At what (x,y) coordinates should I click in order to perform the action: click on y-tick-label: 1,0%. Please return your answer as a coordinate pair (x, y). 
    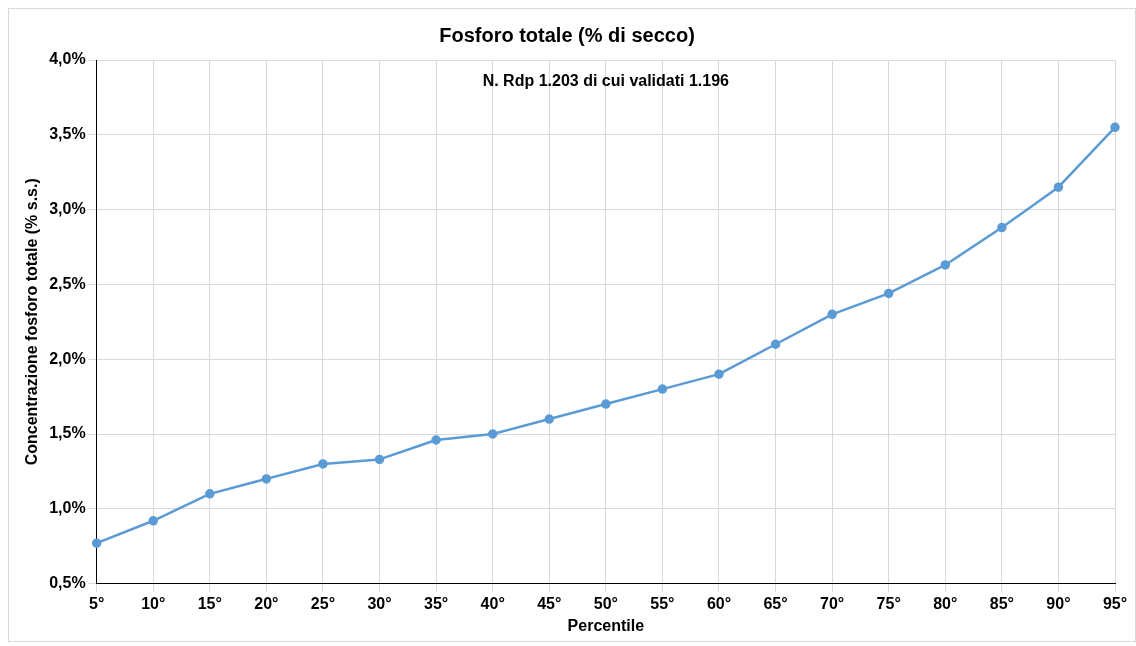
    Looking at the image, I should click on (67, 508).